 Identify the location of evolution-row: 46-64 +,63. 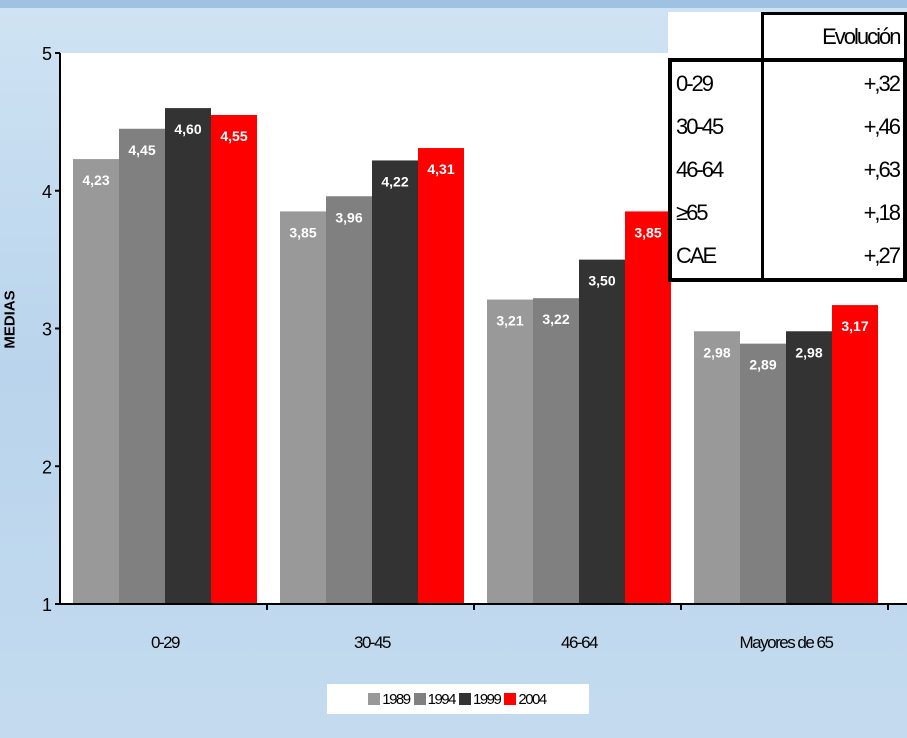
(787, 170).